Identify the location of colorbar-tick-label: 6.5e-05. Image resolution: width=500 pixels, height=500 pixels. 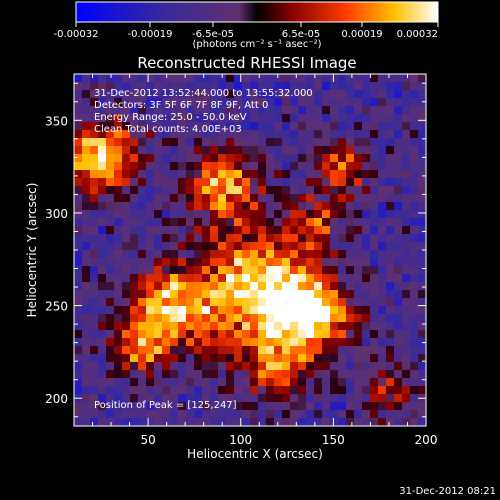
(301, 34).